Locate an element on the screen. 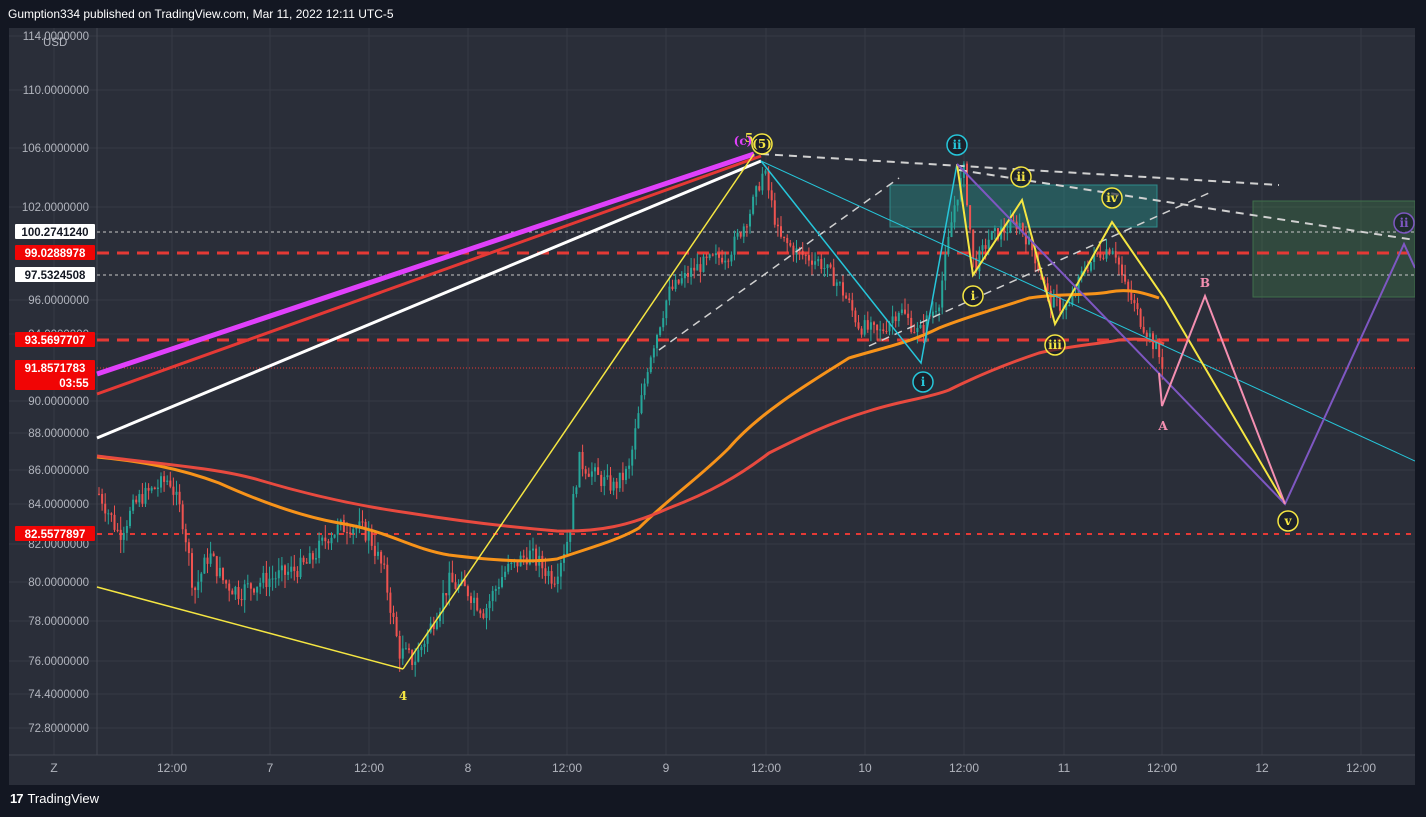 Image resolution: width=1426 pixels, height=817 pixels. wave-label: i is located at coordinates (923, 382).